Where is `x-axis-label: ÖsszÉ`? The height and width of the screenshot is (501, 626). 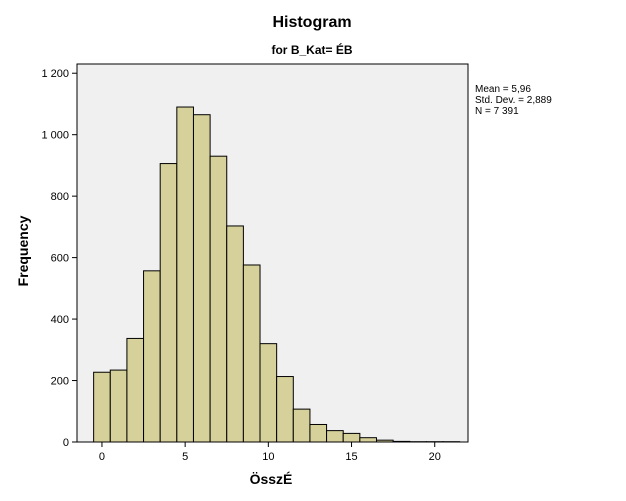 x-axis-label: ÖsszÉ is located at coordinates (271, 479).